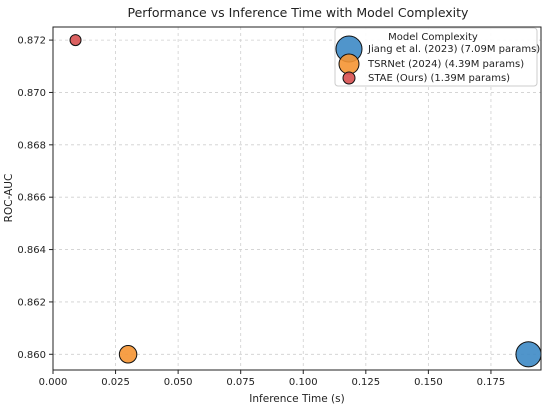  I want to click on legend-label-jiang: Jiang et al. (2023) (7.09M params), so click(453, 49).